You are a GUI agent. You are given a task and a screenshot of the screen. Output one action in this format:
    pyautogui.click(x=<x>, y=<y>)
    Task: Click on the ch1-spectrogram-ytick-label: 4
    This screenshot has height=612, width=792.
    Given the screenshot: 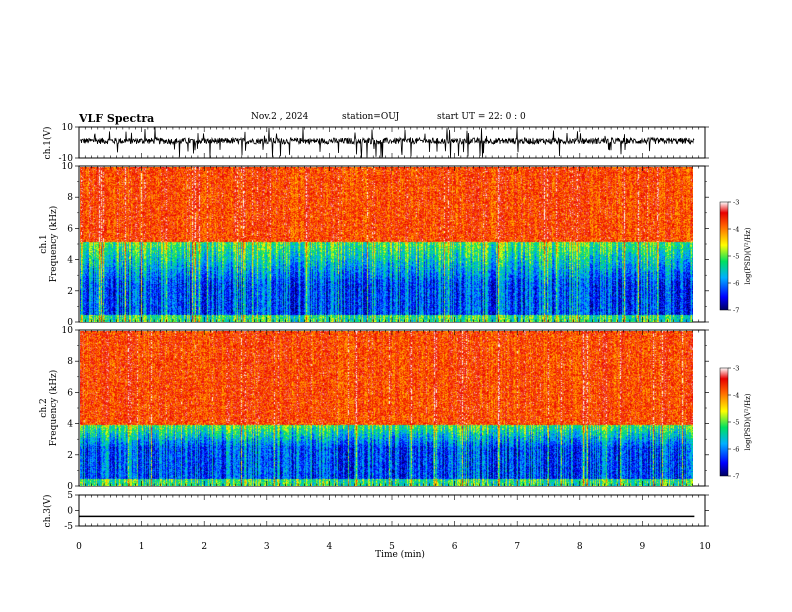 What is the action you would take?
    pyautogui.click(x=70, y=261)
    